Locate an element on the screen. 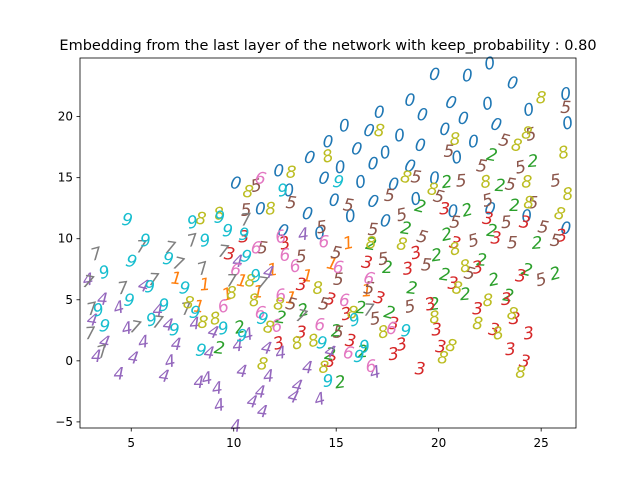 The height and width of the screenshot is (480, 640). x-tick-label: 10 is located at coordinates (233, 443).